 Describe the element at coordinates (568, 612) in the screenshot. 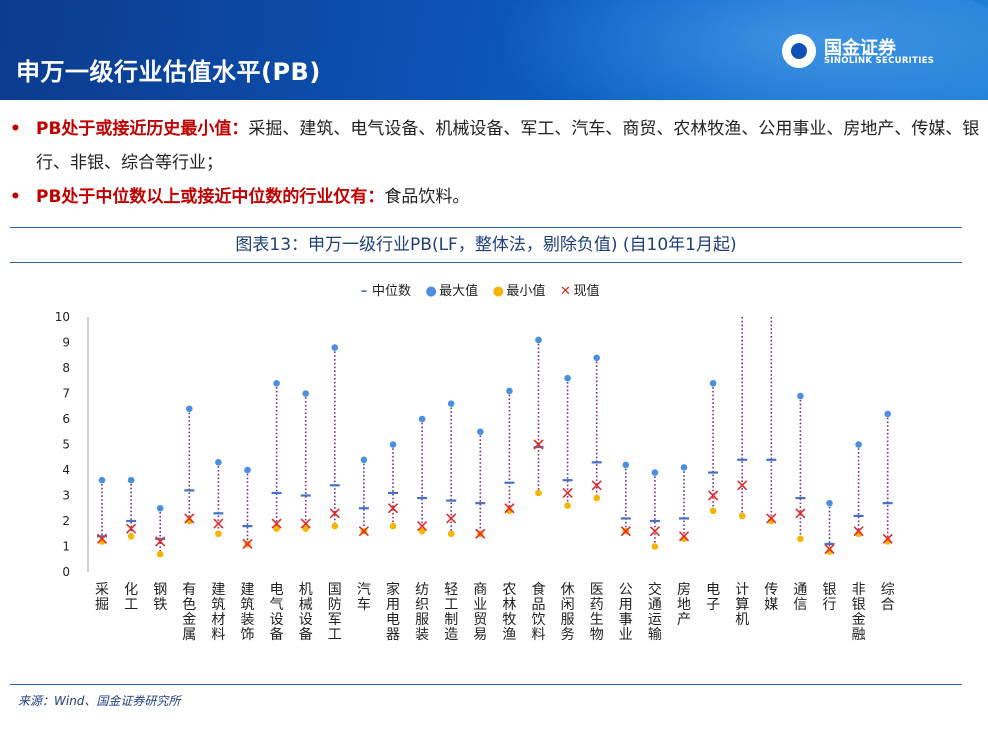

I see `x-tick-label: 休闲服务` at that location.